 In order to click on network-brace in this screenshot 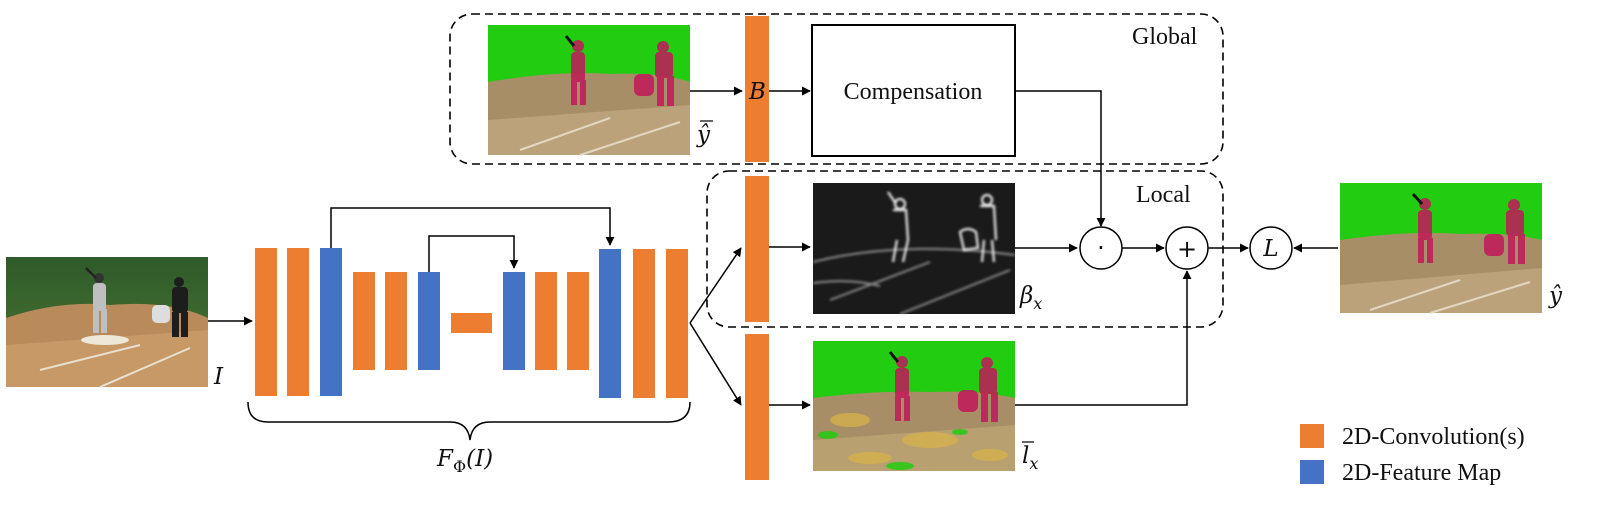, I will do `click(469, 421)`.